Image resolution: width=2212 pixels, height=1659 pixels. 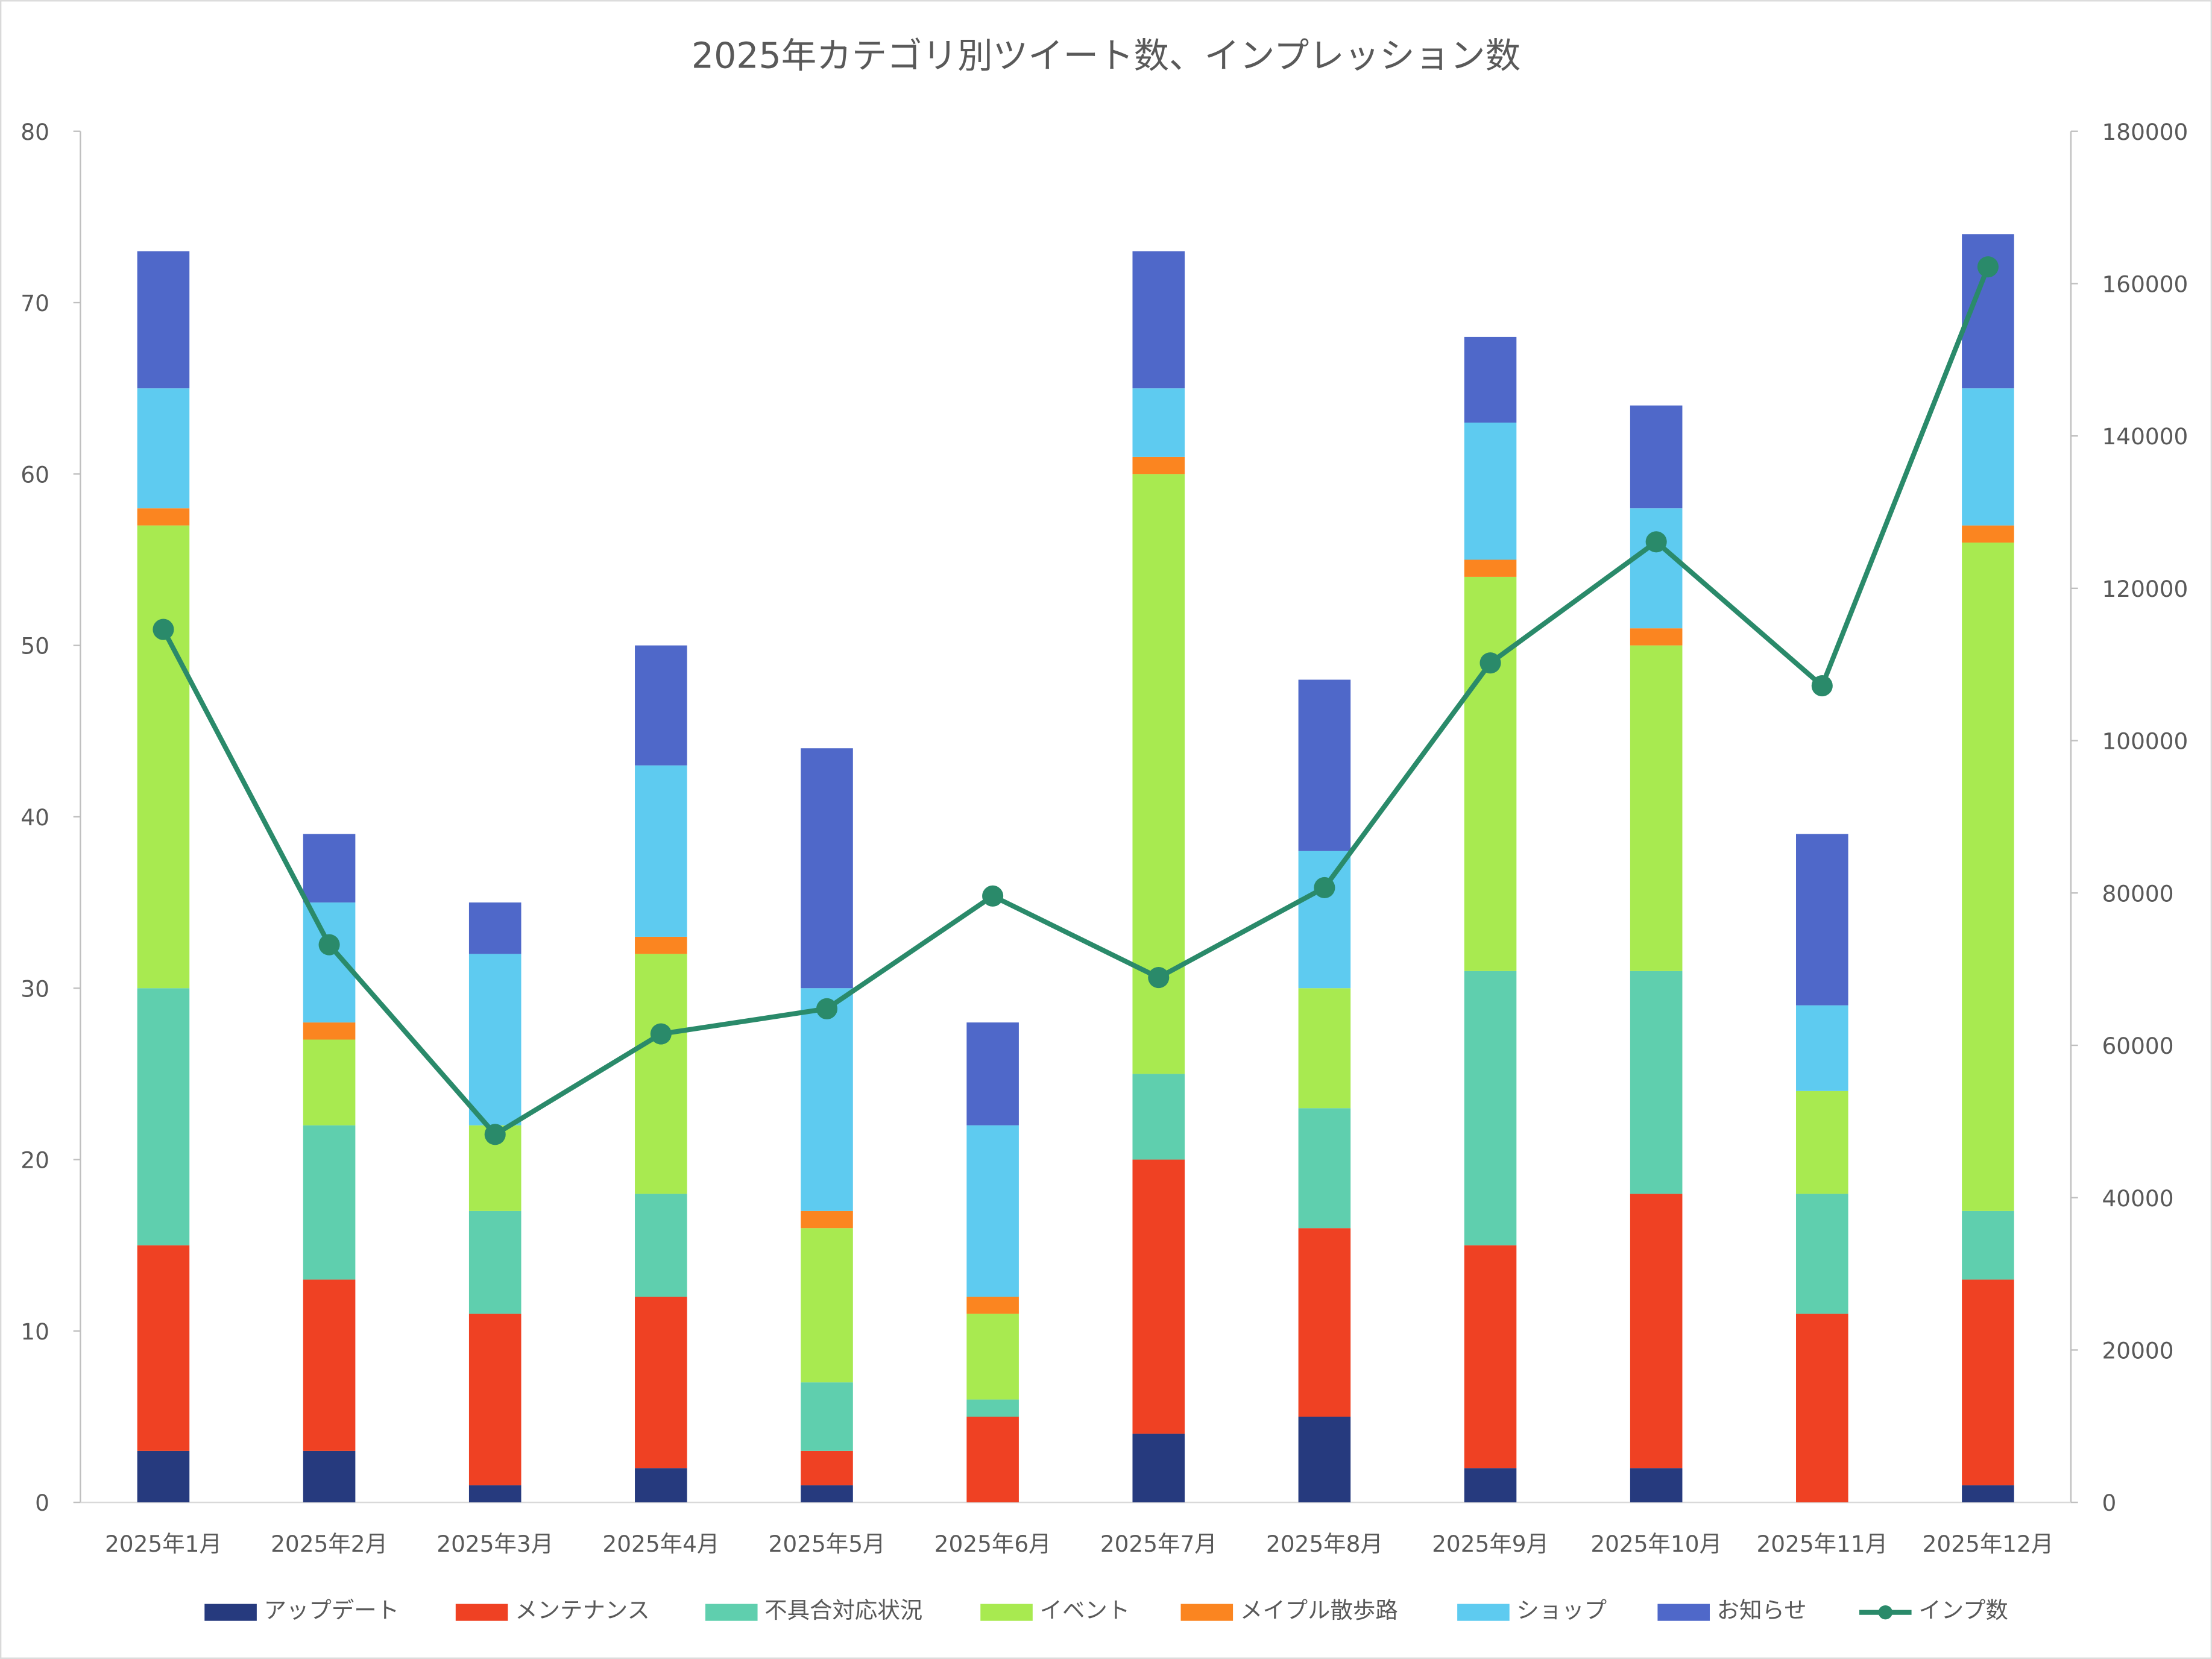 What do you see at coordinates (2145, 284) in the screenshot?
I see `y2-tick-label: 160000` at bounding box center [2145, 284].